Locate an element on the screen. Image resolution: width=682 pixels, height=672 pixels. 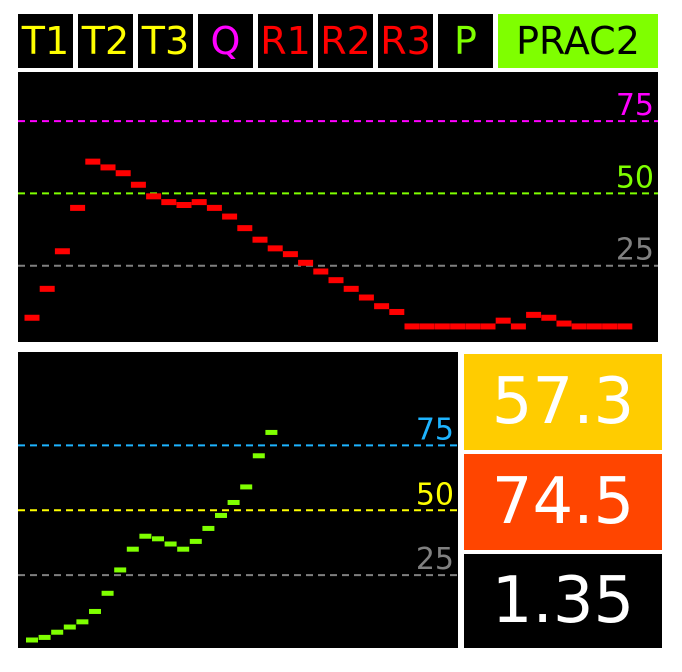
tab-q: Q is located at coordinates (225, 41).